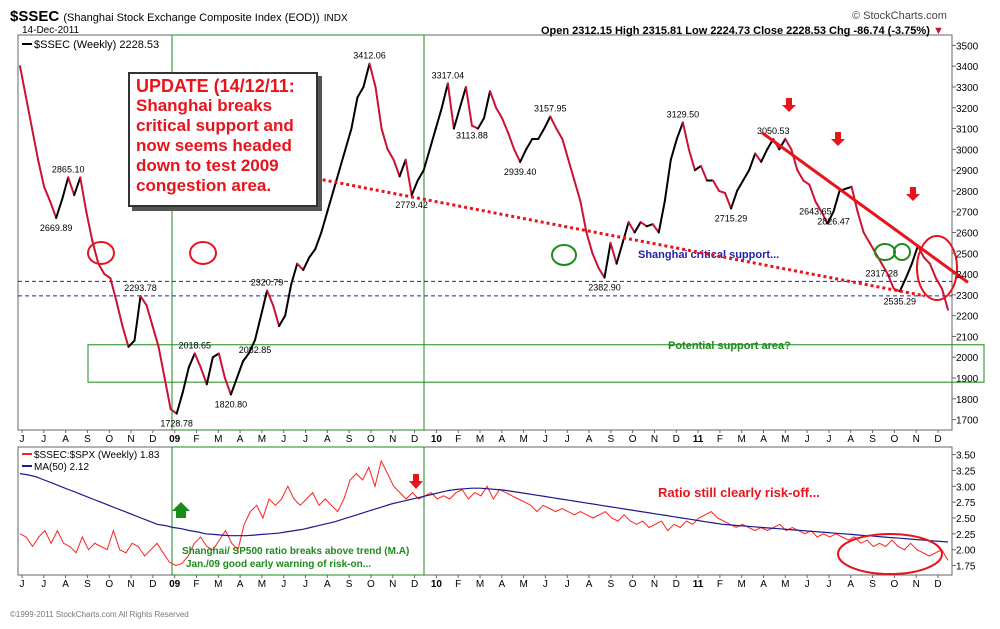 The width and height of the screenshot is (1000, 629). Describe the element at coordinates (349, 439) in the screenshot. I see `x-tick-label: S` at that location.